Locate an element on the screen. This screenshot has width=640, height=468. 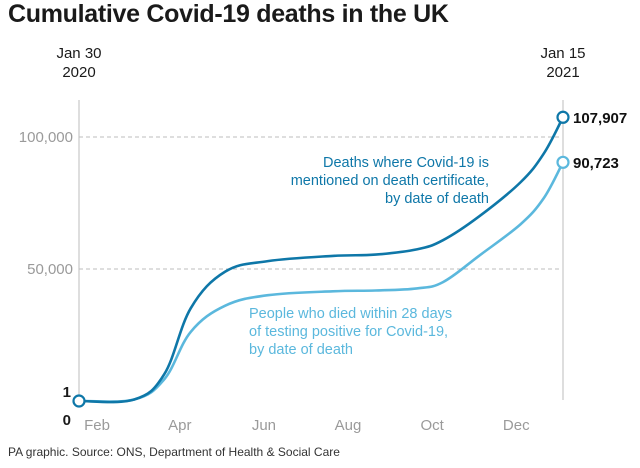
end-date-year: 2021 is located at coordinates (562, 72).